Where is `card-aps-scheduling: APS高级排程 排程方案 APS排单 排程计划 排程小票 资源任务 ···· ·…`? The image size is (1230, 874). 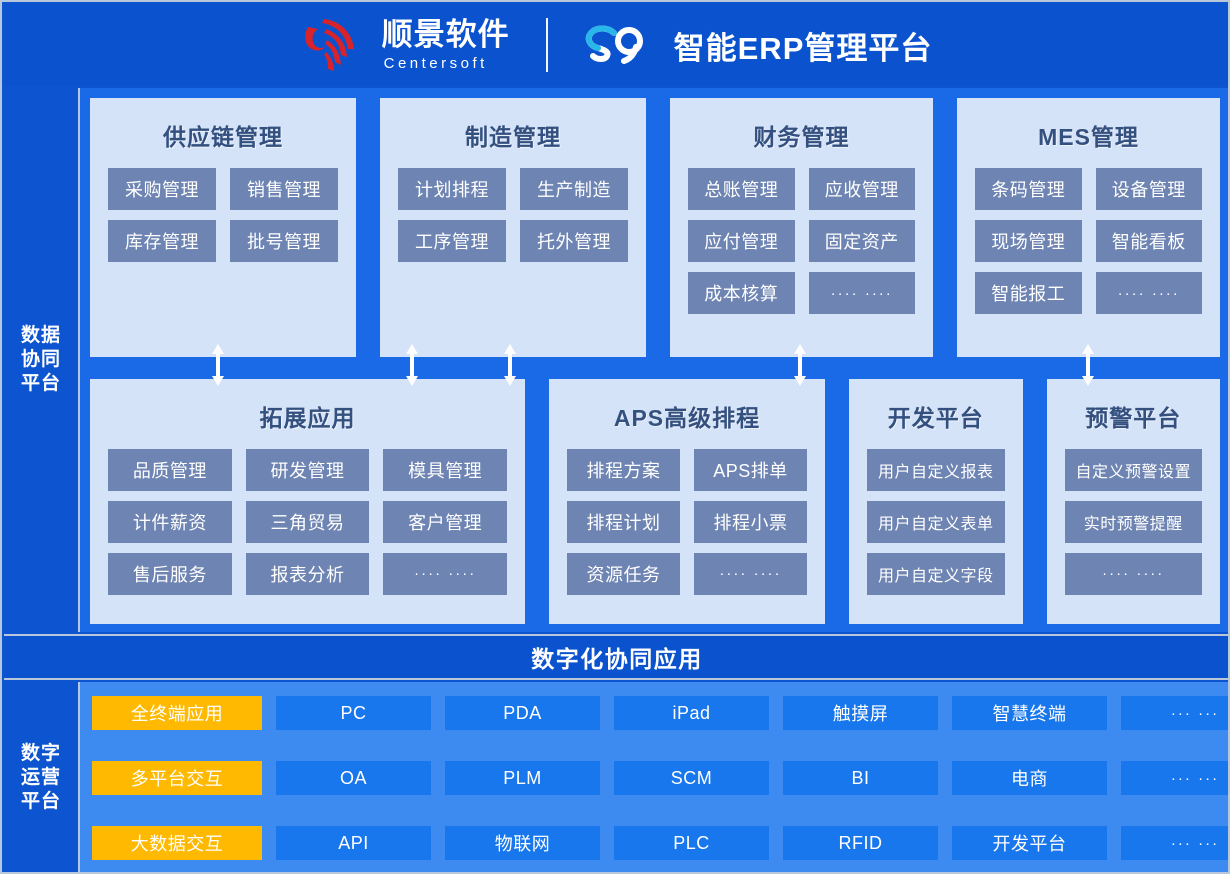
card-aps-scheduling: APS高级排程 排程方案 APS排单 排程计划 排程小票 资源任务 ···· ·… is located at coordinates (687, 501).